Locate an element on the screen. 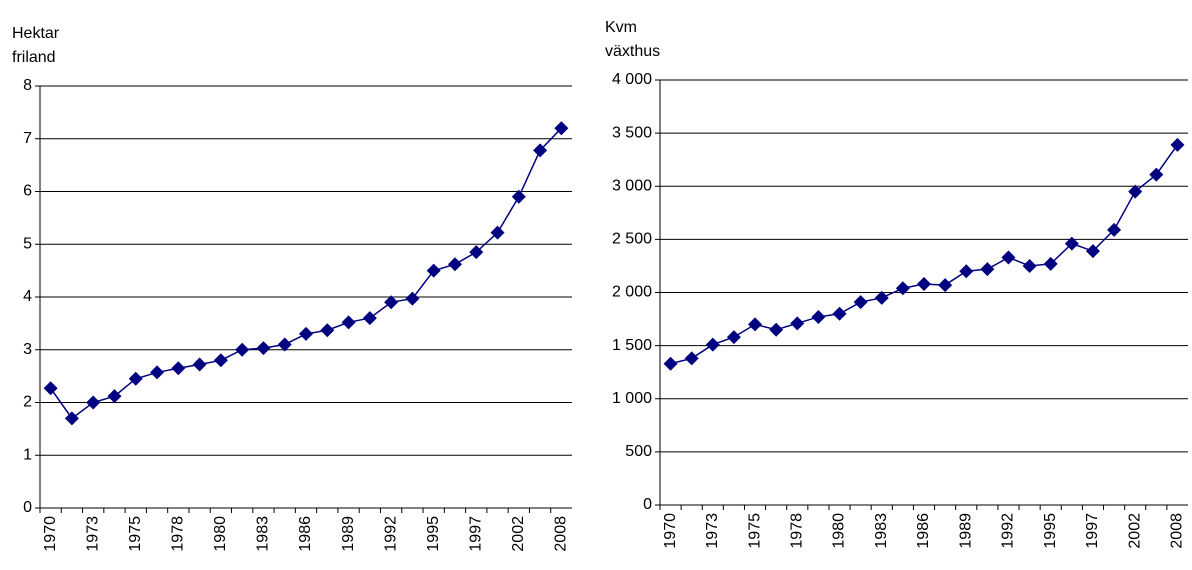  y-axis-label: Hektar is located at coordinates (36, 33).